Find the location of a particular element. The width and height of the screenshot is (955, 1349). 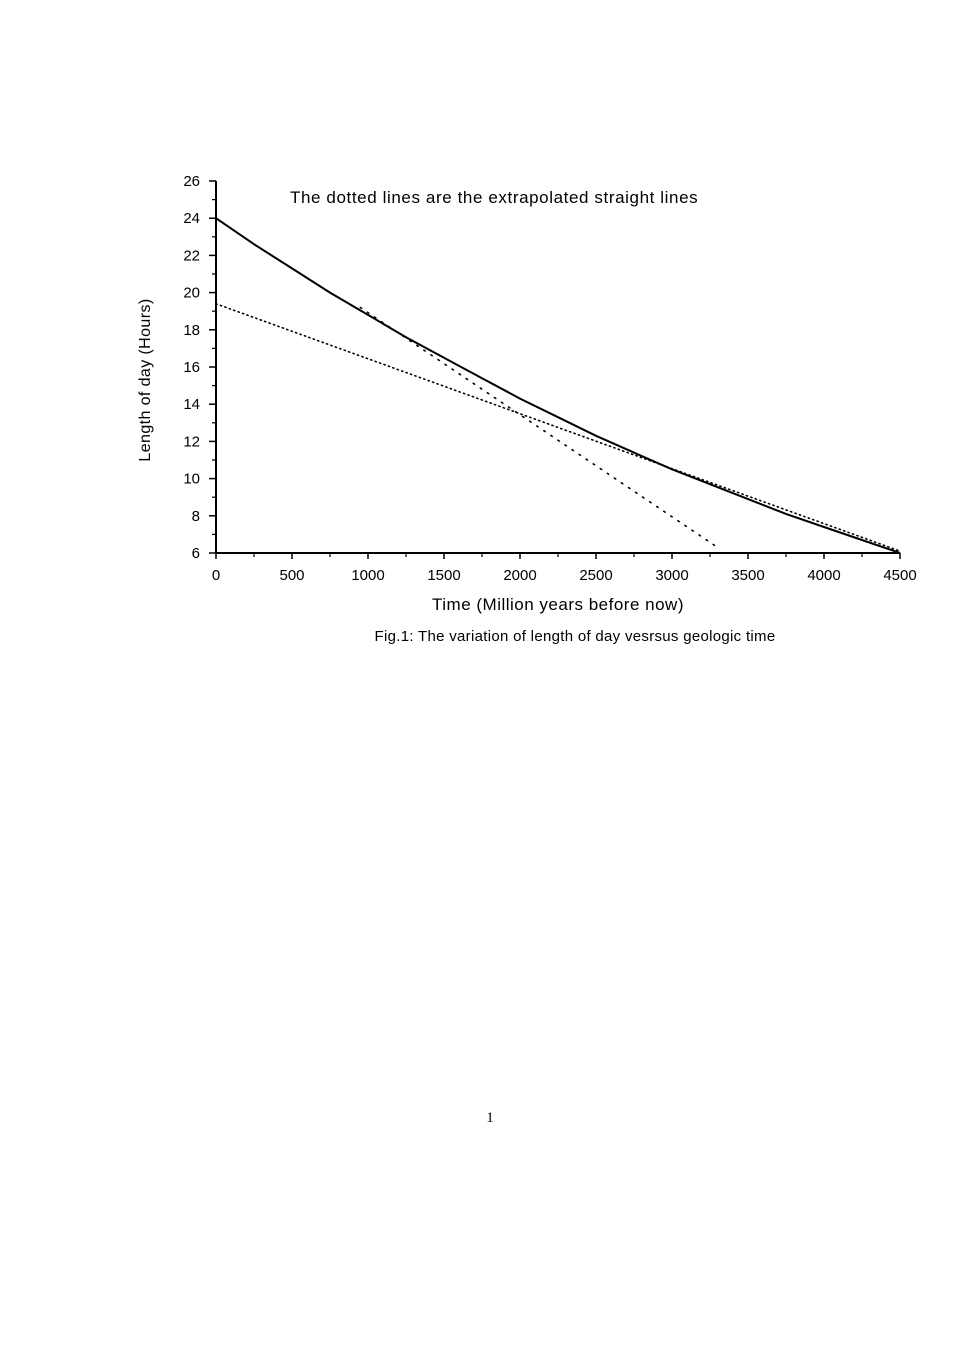

y-axis-label: Length of day (Hours) is located at coordinates (145, 379).